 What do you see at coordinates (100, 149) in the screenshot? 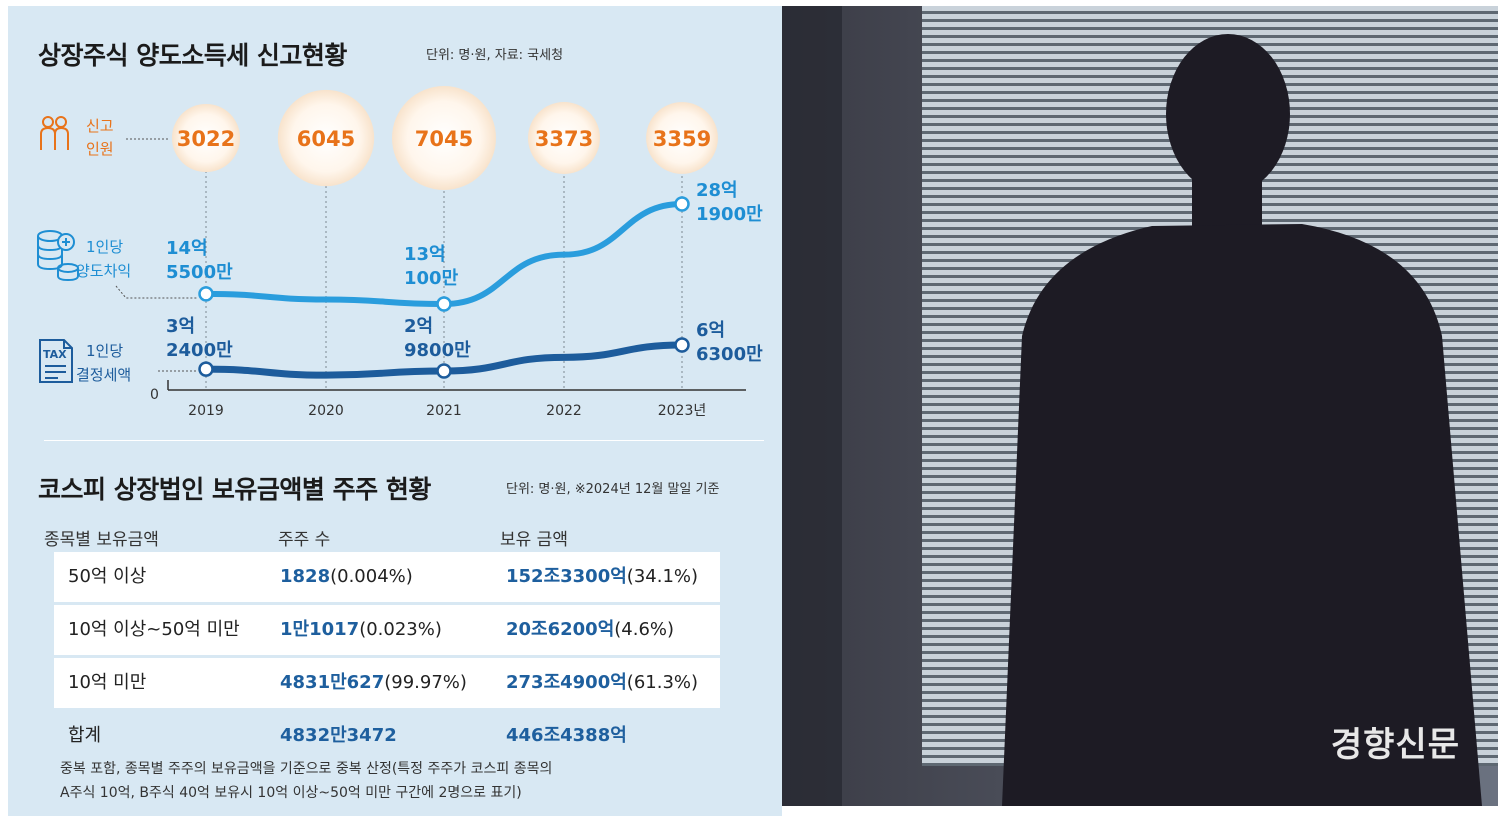
I see `row-label-count-2: 인원` at bounding box center [100, 149].